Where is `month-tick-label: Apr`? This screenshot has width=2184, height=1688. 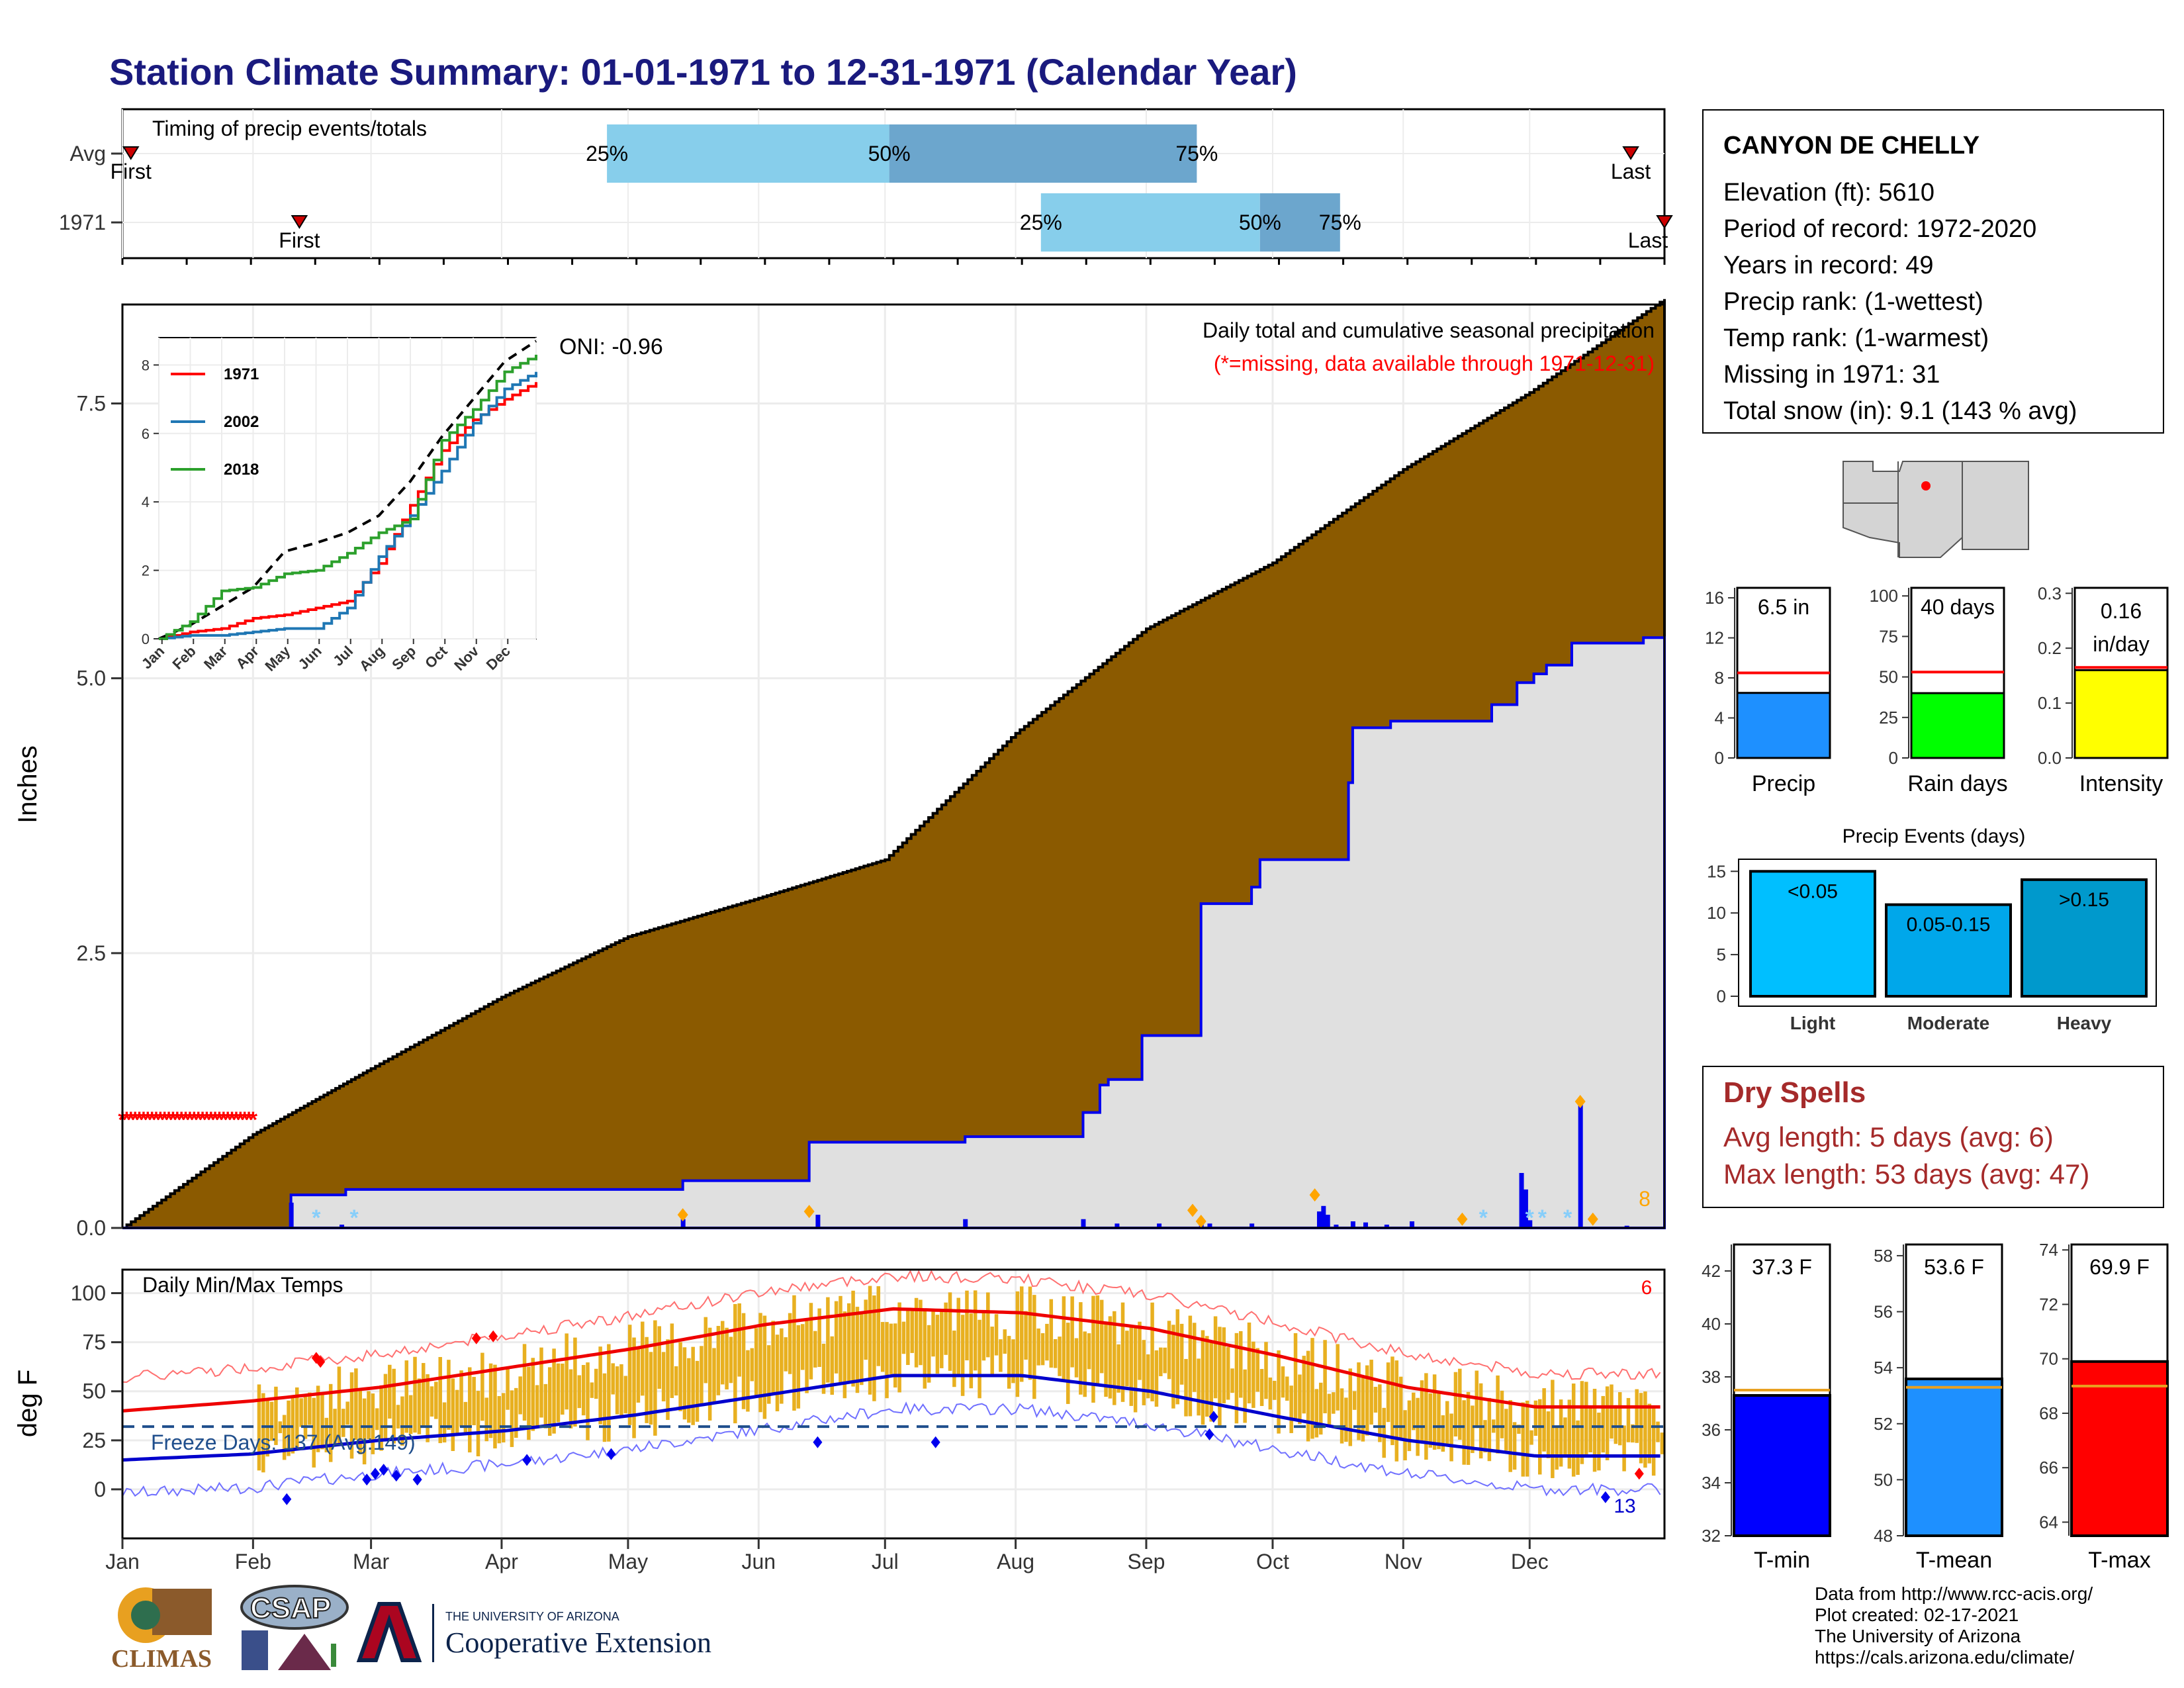
month-tick-label: Apr is located at coordinates (501, 1561).